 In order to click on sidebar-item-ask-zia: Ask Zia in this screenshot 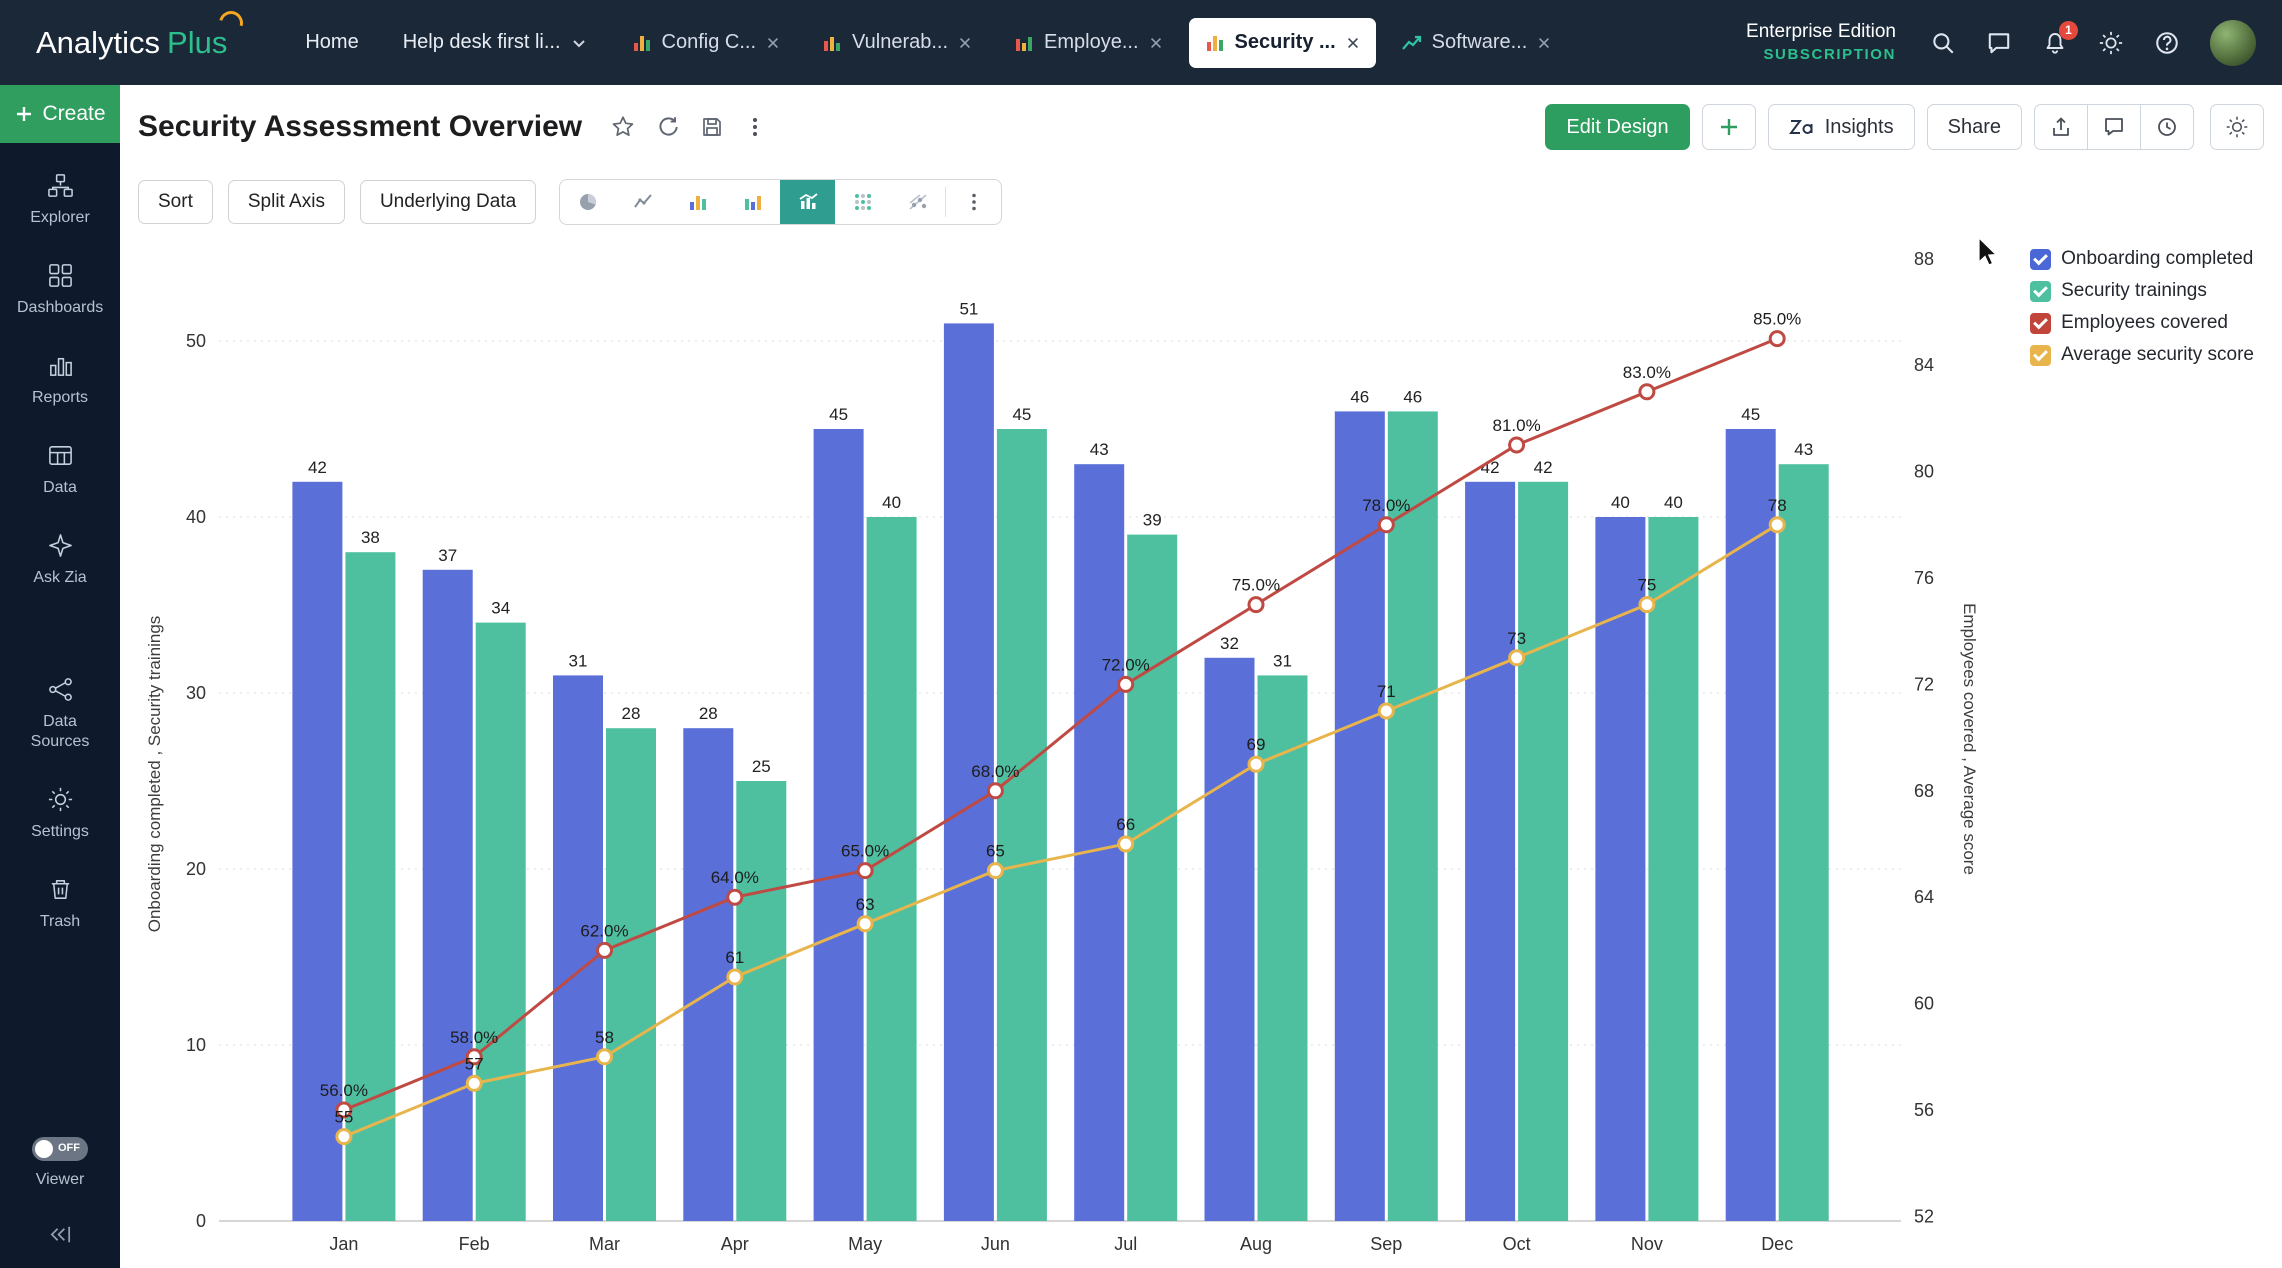, I will do `click(60, 560)`.